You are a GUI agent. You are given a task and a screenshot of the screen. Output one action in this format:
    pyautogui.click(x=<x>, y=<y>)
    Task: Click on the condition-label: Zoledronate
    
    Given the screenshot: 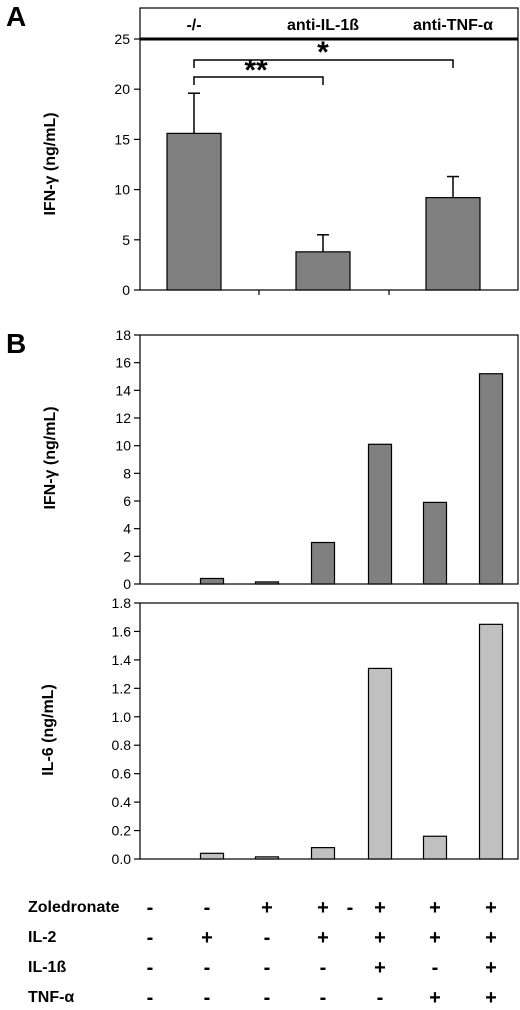 What is the action you would take?
    pyautogui.click(x=74, y=907)
    